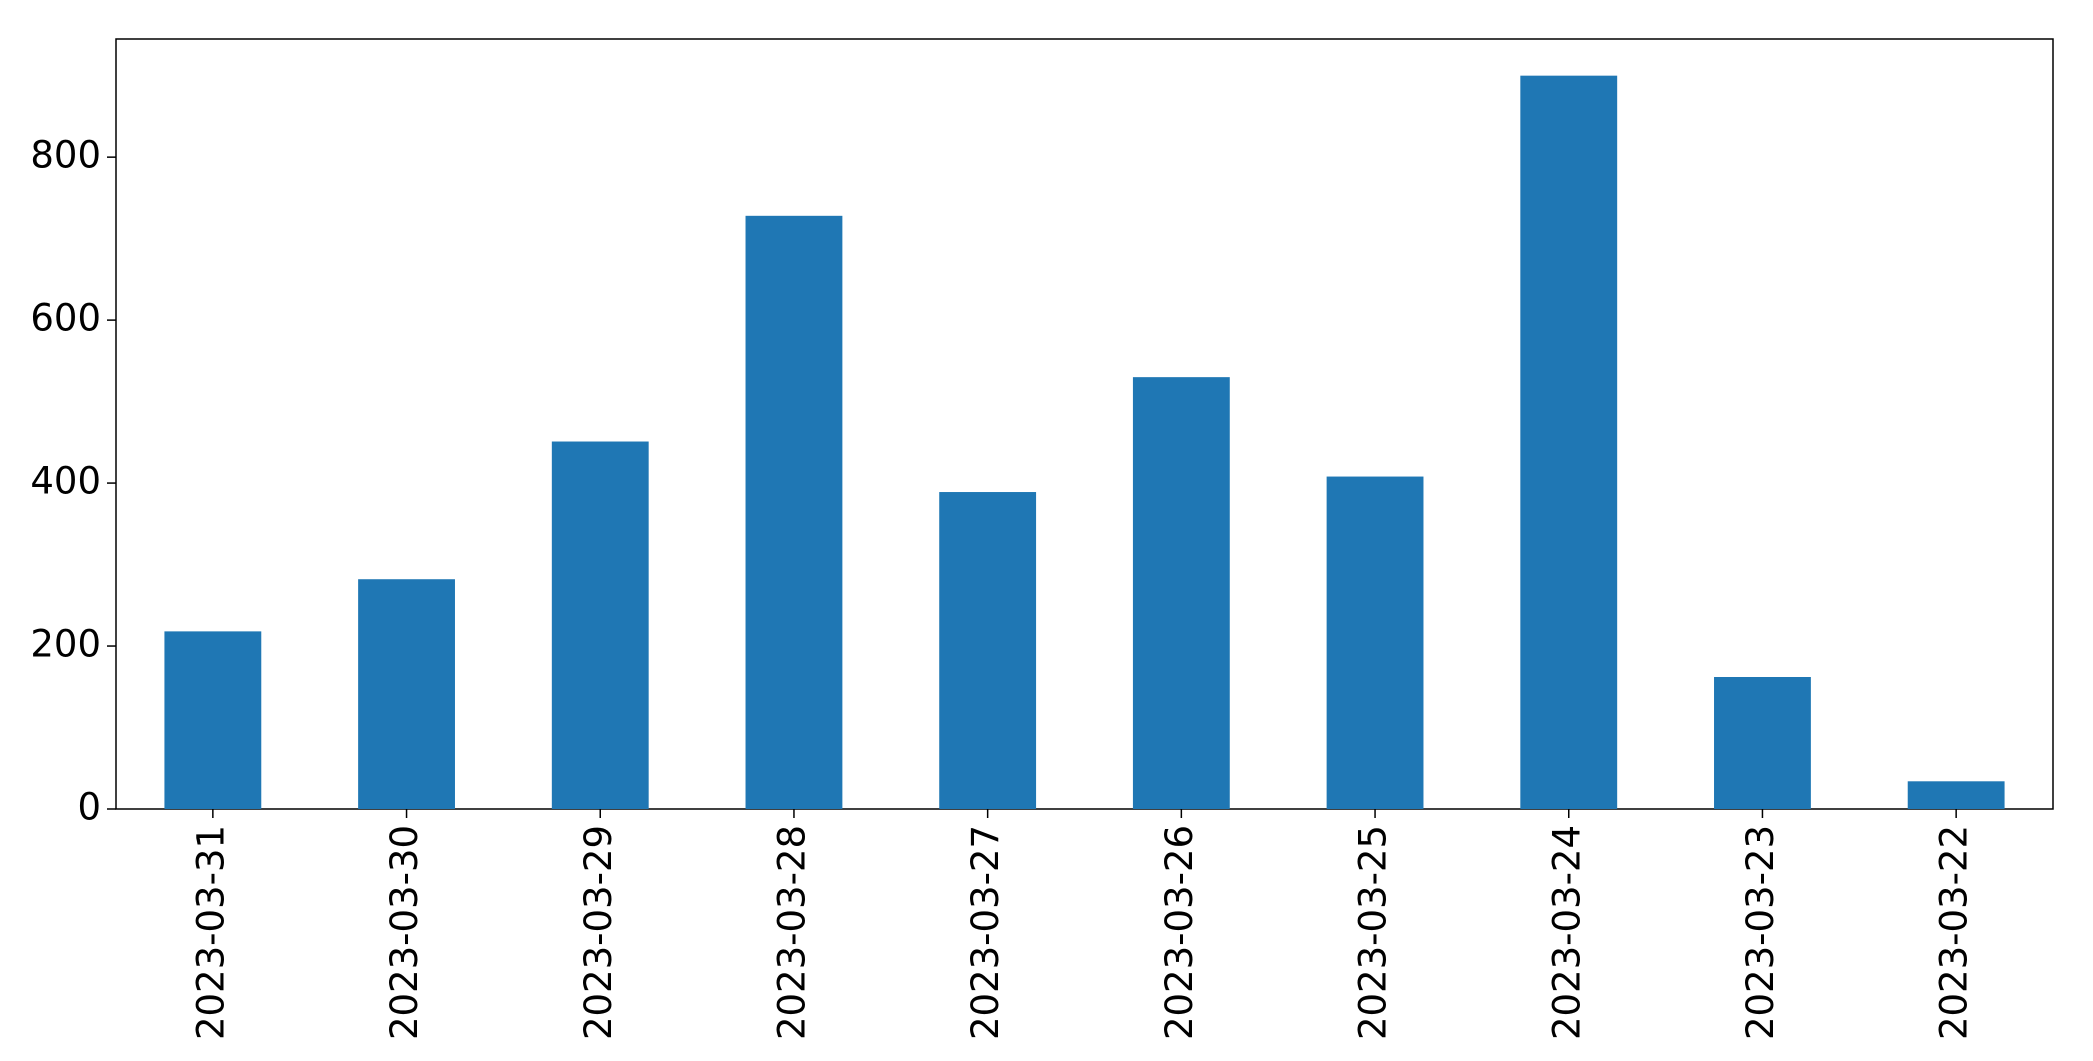  I want to click on x-tick-label: 2023-03-23, so click(1760, 932).